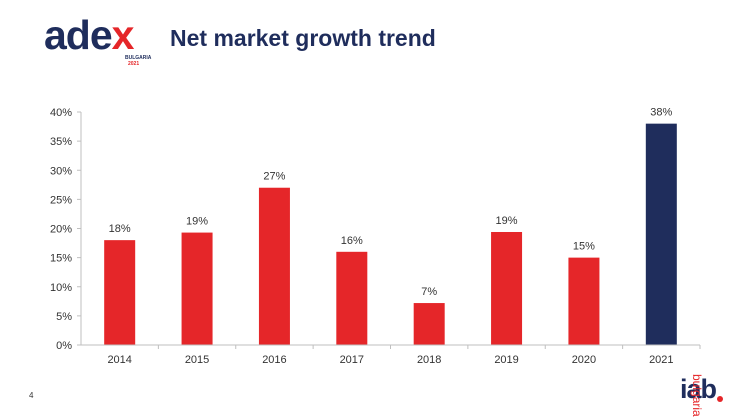  What do you see at coordinates (274, 177) in the screenshot?
I see `data-label-2016: 27%` at bounding box center [274, 177].